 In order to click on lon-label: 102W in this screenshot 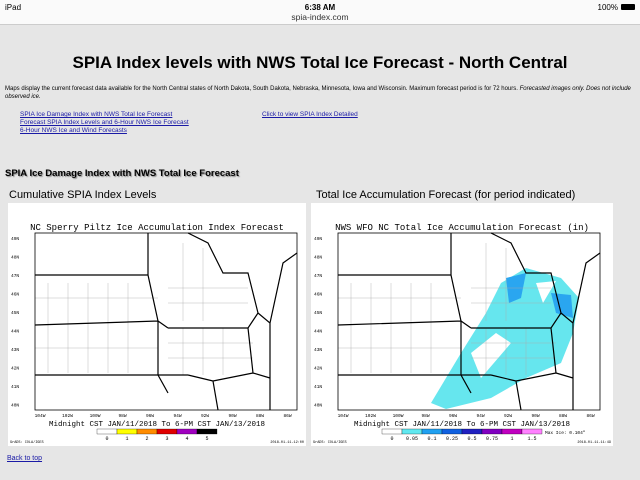, I will do `click(67, 416)`.